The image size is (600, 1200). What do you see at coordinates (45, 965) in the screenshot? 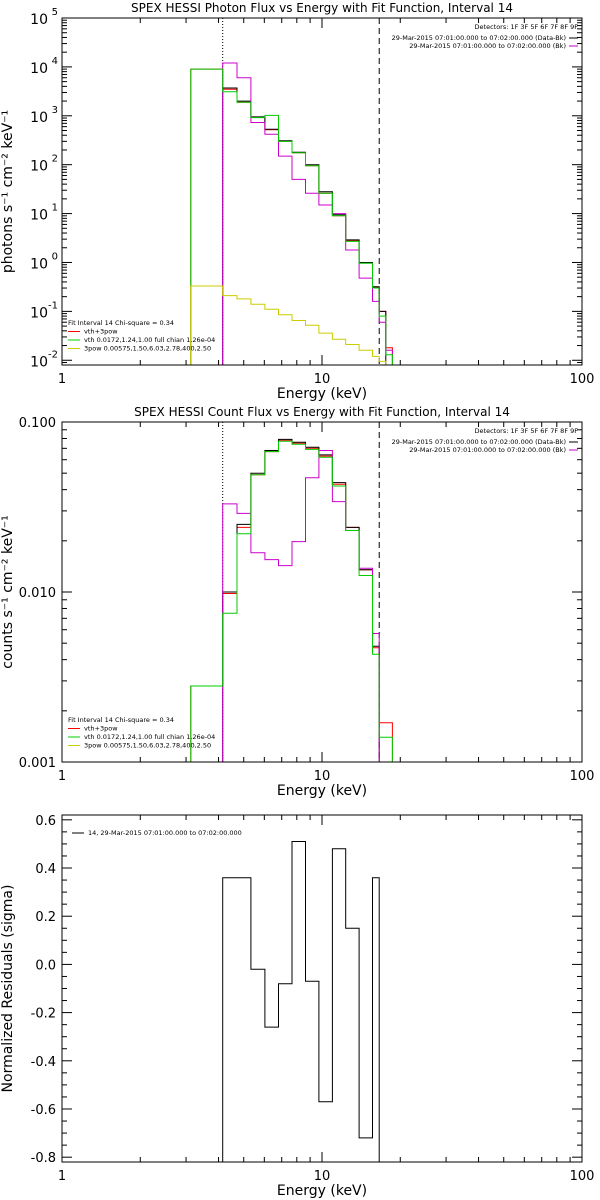
I see `y-tick-label: 0.0` at bounding box center [45, 965].